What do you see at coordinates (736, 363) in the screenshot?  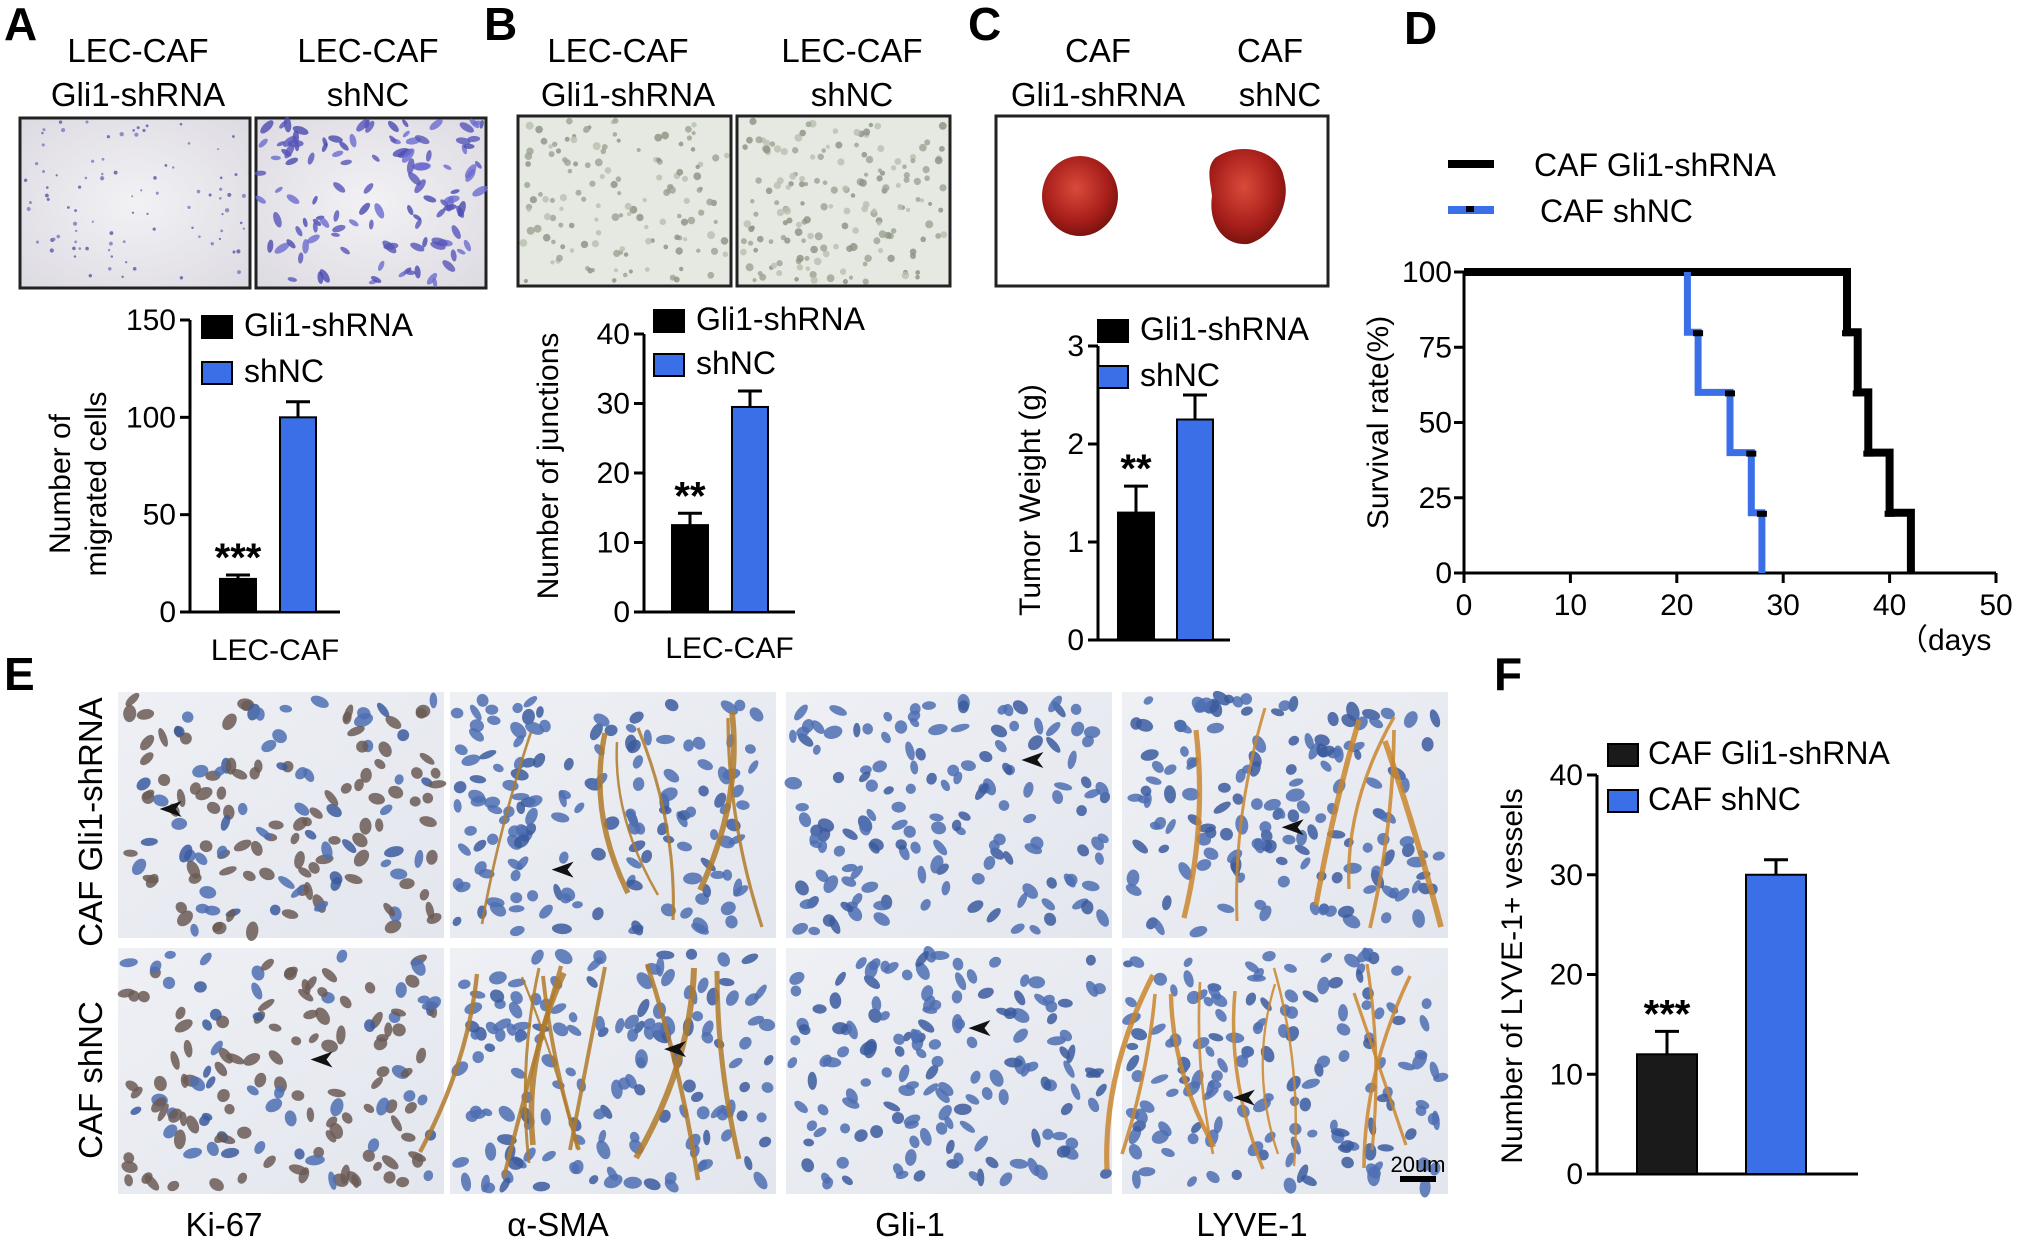 I see `legend-label: shNC` at bounding box center [736, 363].